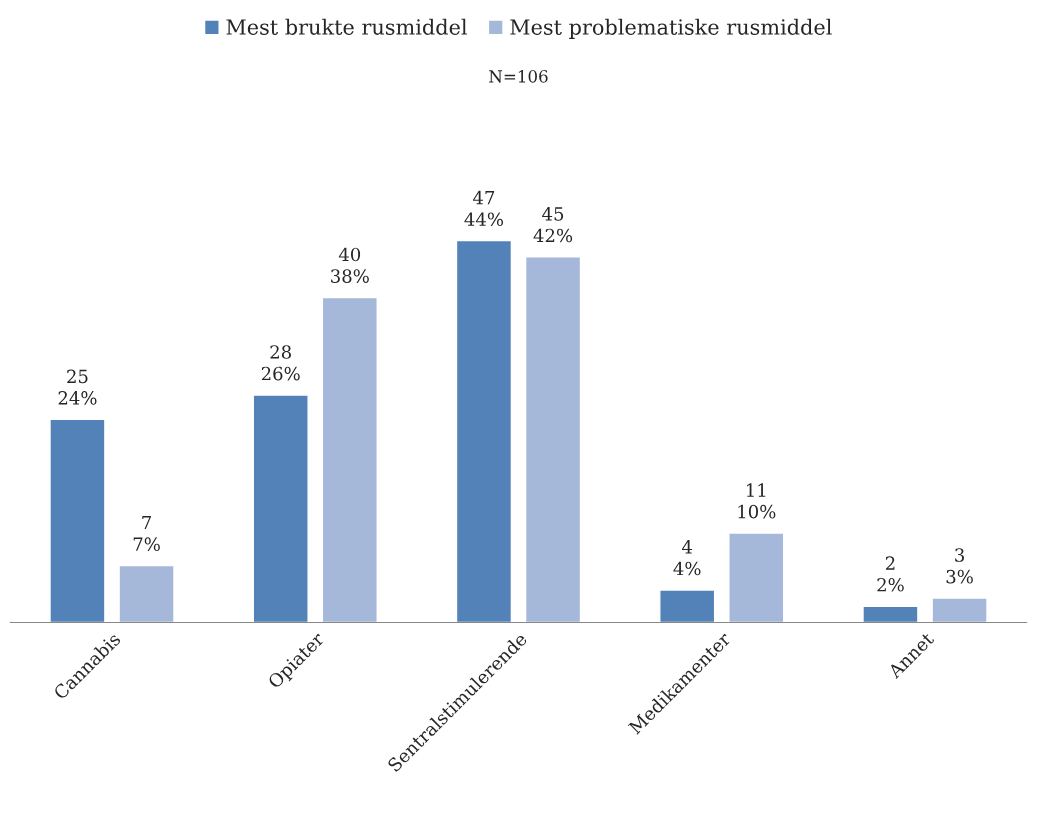 The width and height of the screenshot is (1037, 819). I want to click on data-label: 28 26%, so click(280, 363).